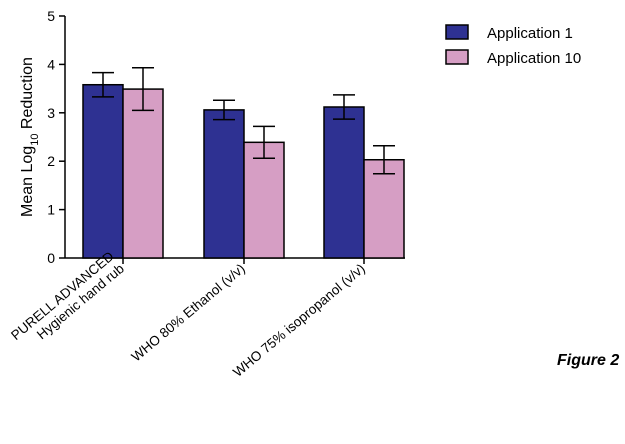 This screenshot has width=625, height=444. I want to click on x-tick-label-group: WHO 80% Ethanol (v/v), so click(188, 313).